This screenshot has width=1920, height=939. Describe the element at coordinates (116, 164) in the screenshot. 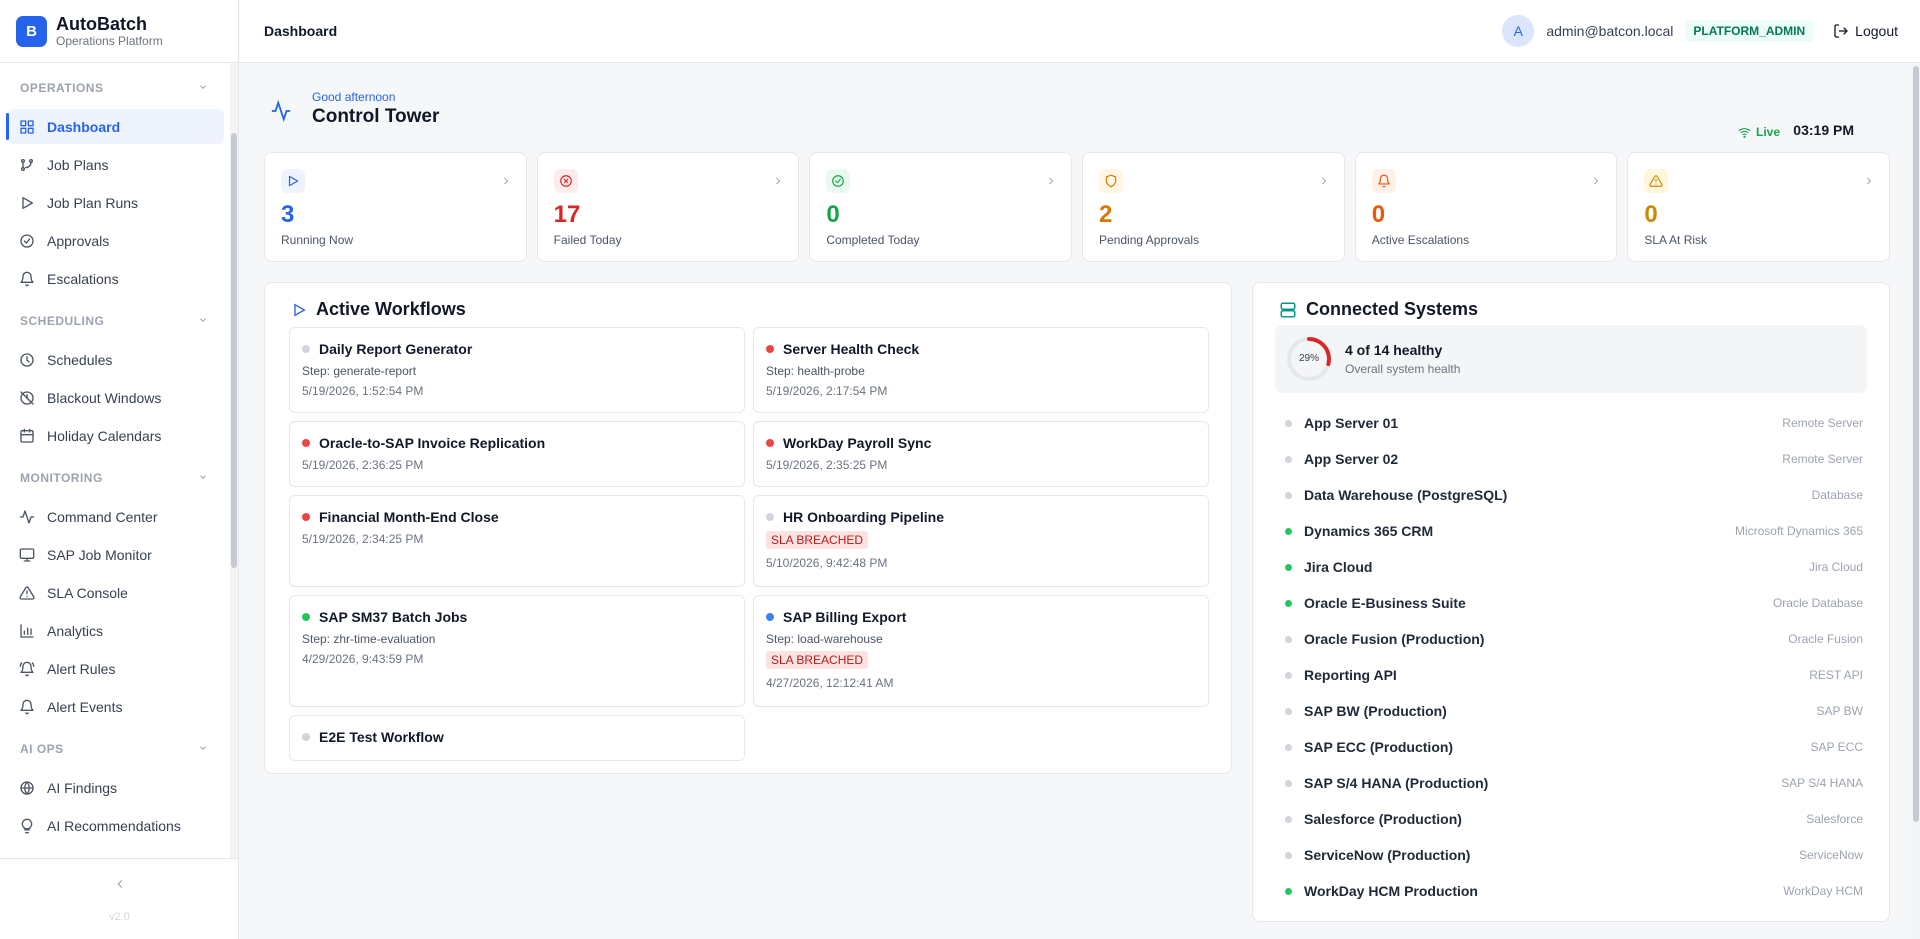

I see `sidebar-item-job-plans: Job Plans` at that location.